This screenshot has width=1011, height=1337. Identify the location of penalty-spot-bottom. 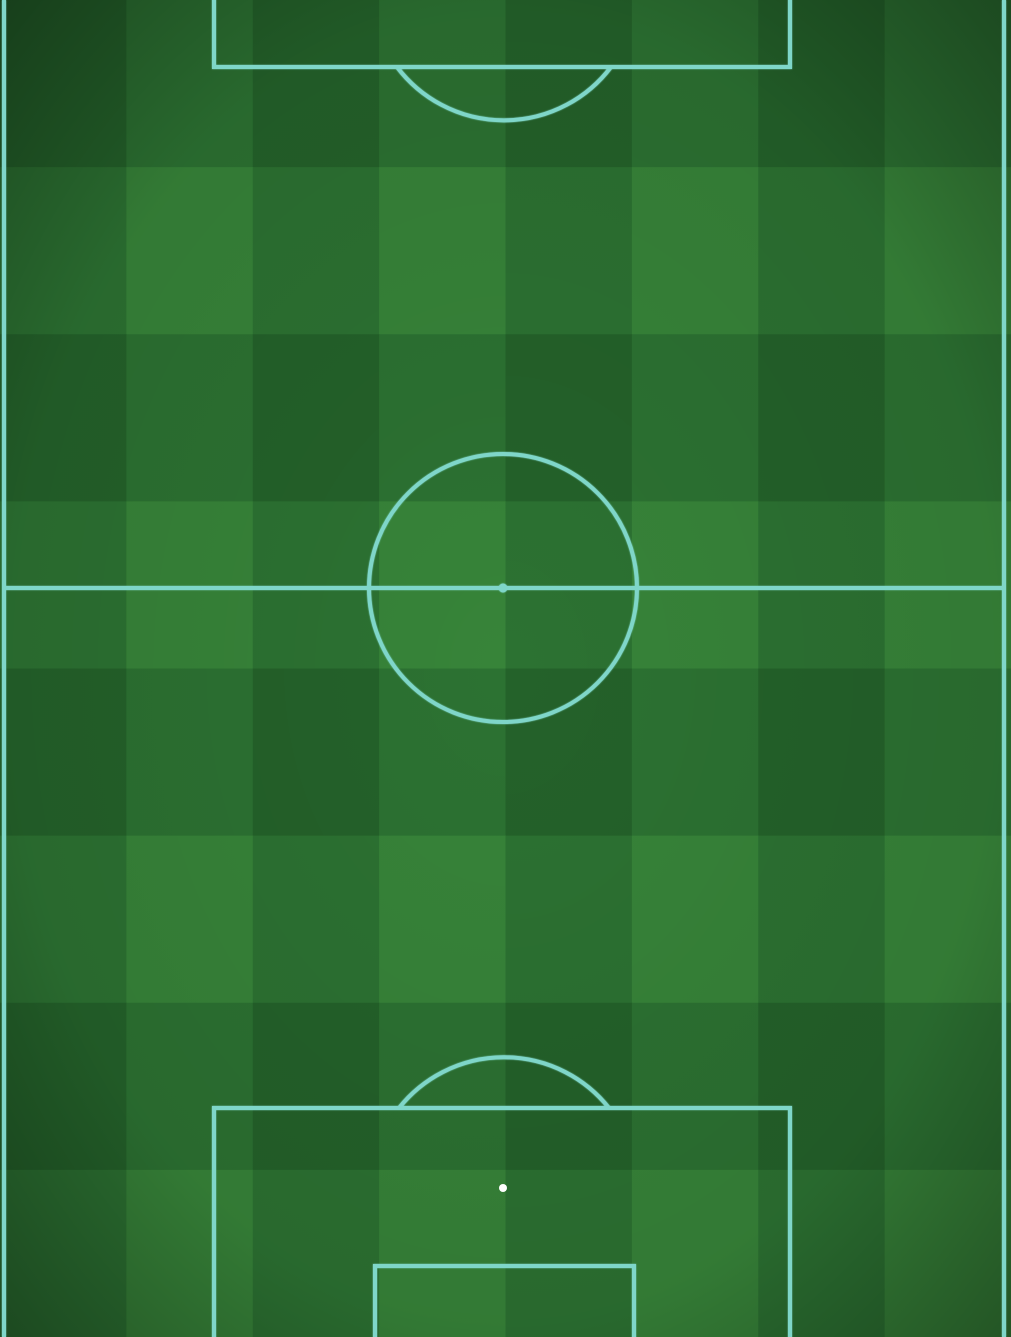
(503, 1188).